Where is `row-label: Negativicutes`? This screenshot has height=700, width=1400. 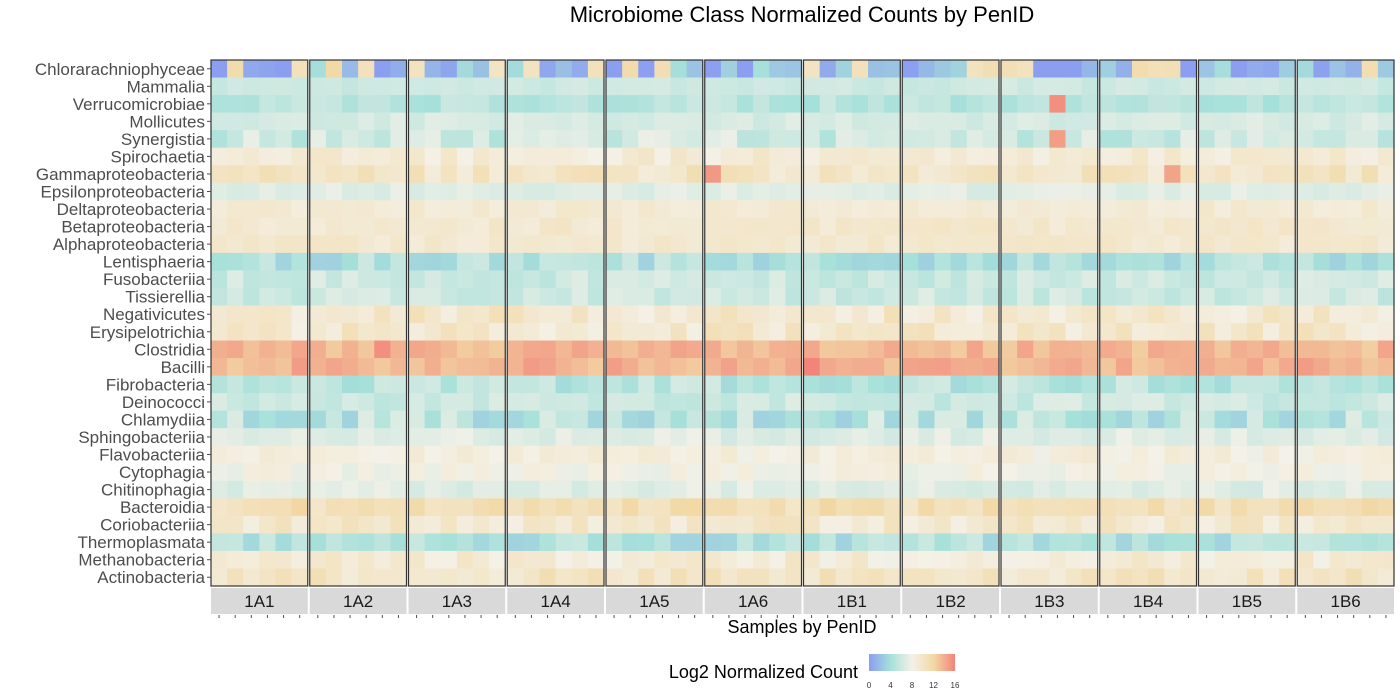
row-label: Negativicutes is located at coordinates (154, 314).